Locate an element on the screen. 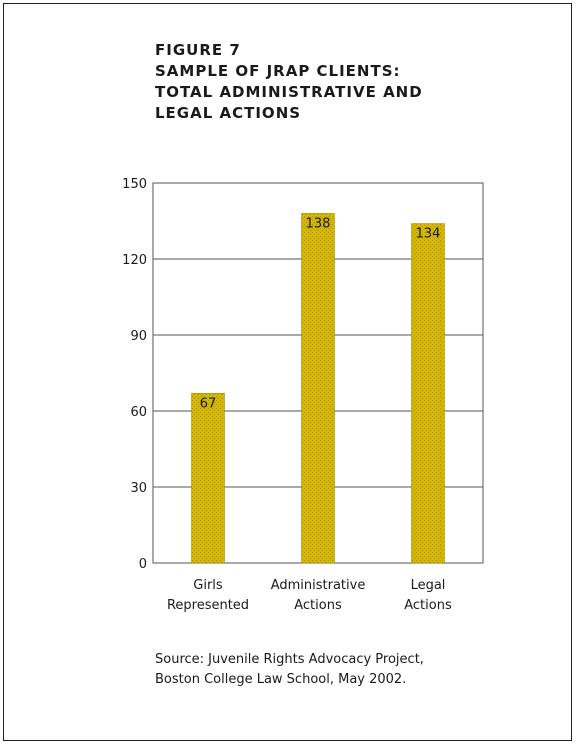 This screenshot has height=744, width=577. y-tick-label: 90 is located at coordinates (138, 336).